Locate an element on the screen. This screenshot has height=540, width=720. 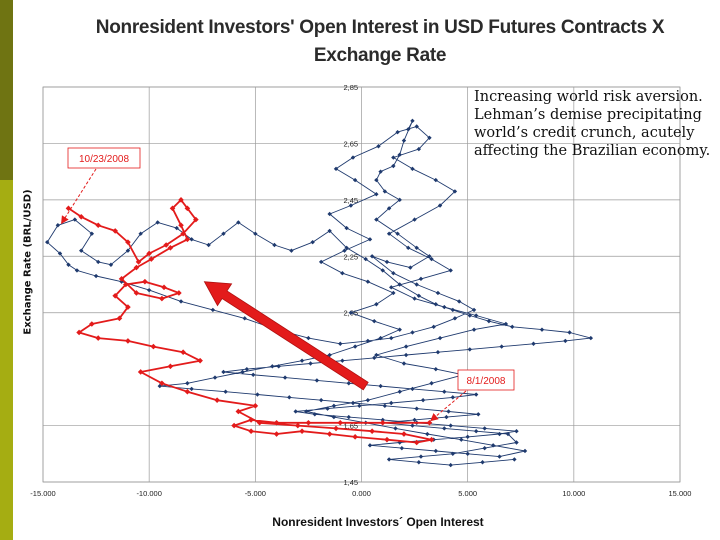
y-tick-label: 2,65 is located at coordinates (351, 143).